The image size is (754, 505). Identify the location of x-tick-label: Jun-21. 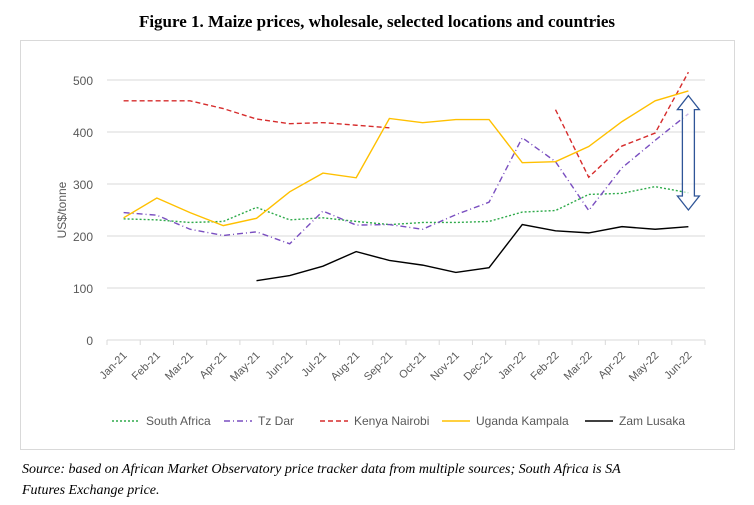
(280, 366).